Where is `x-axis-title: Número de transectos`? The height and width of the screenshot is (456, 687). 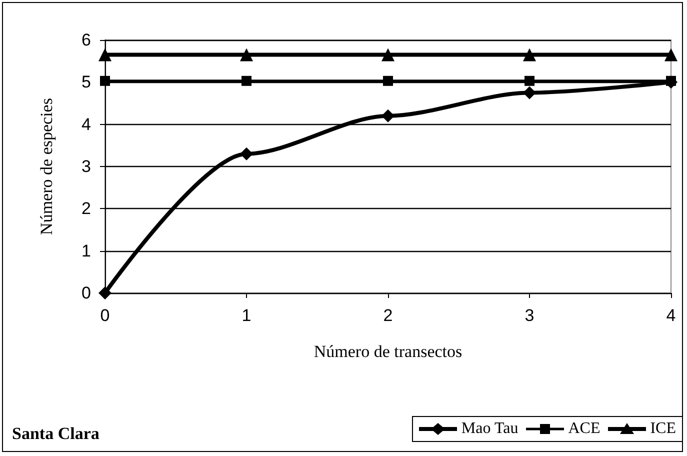
x-axis-title: Número de transectos is located at coordinates (388, 351).